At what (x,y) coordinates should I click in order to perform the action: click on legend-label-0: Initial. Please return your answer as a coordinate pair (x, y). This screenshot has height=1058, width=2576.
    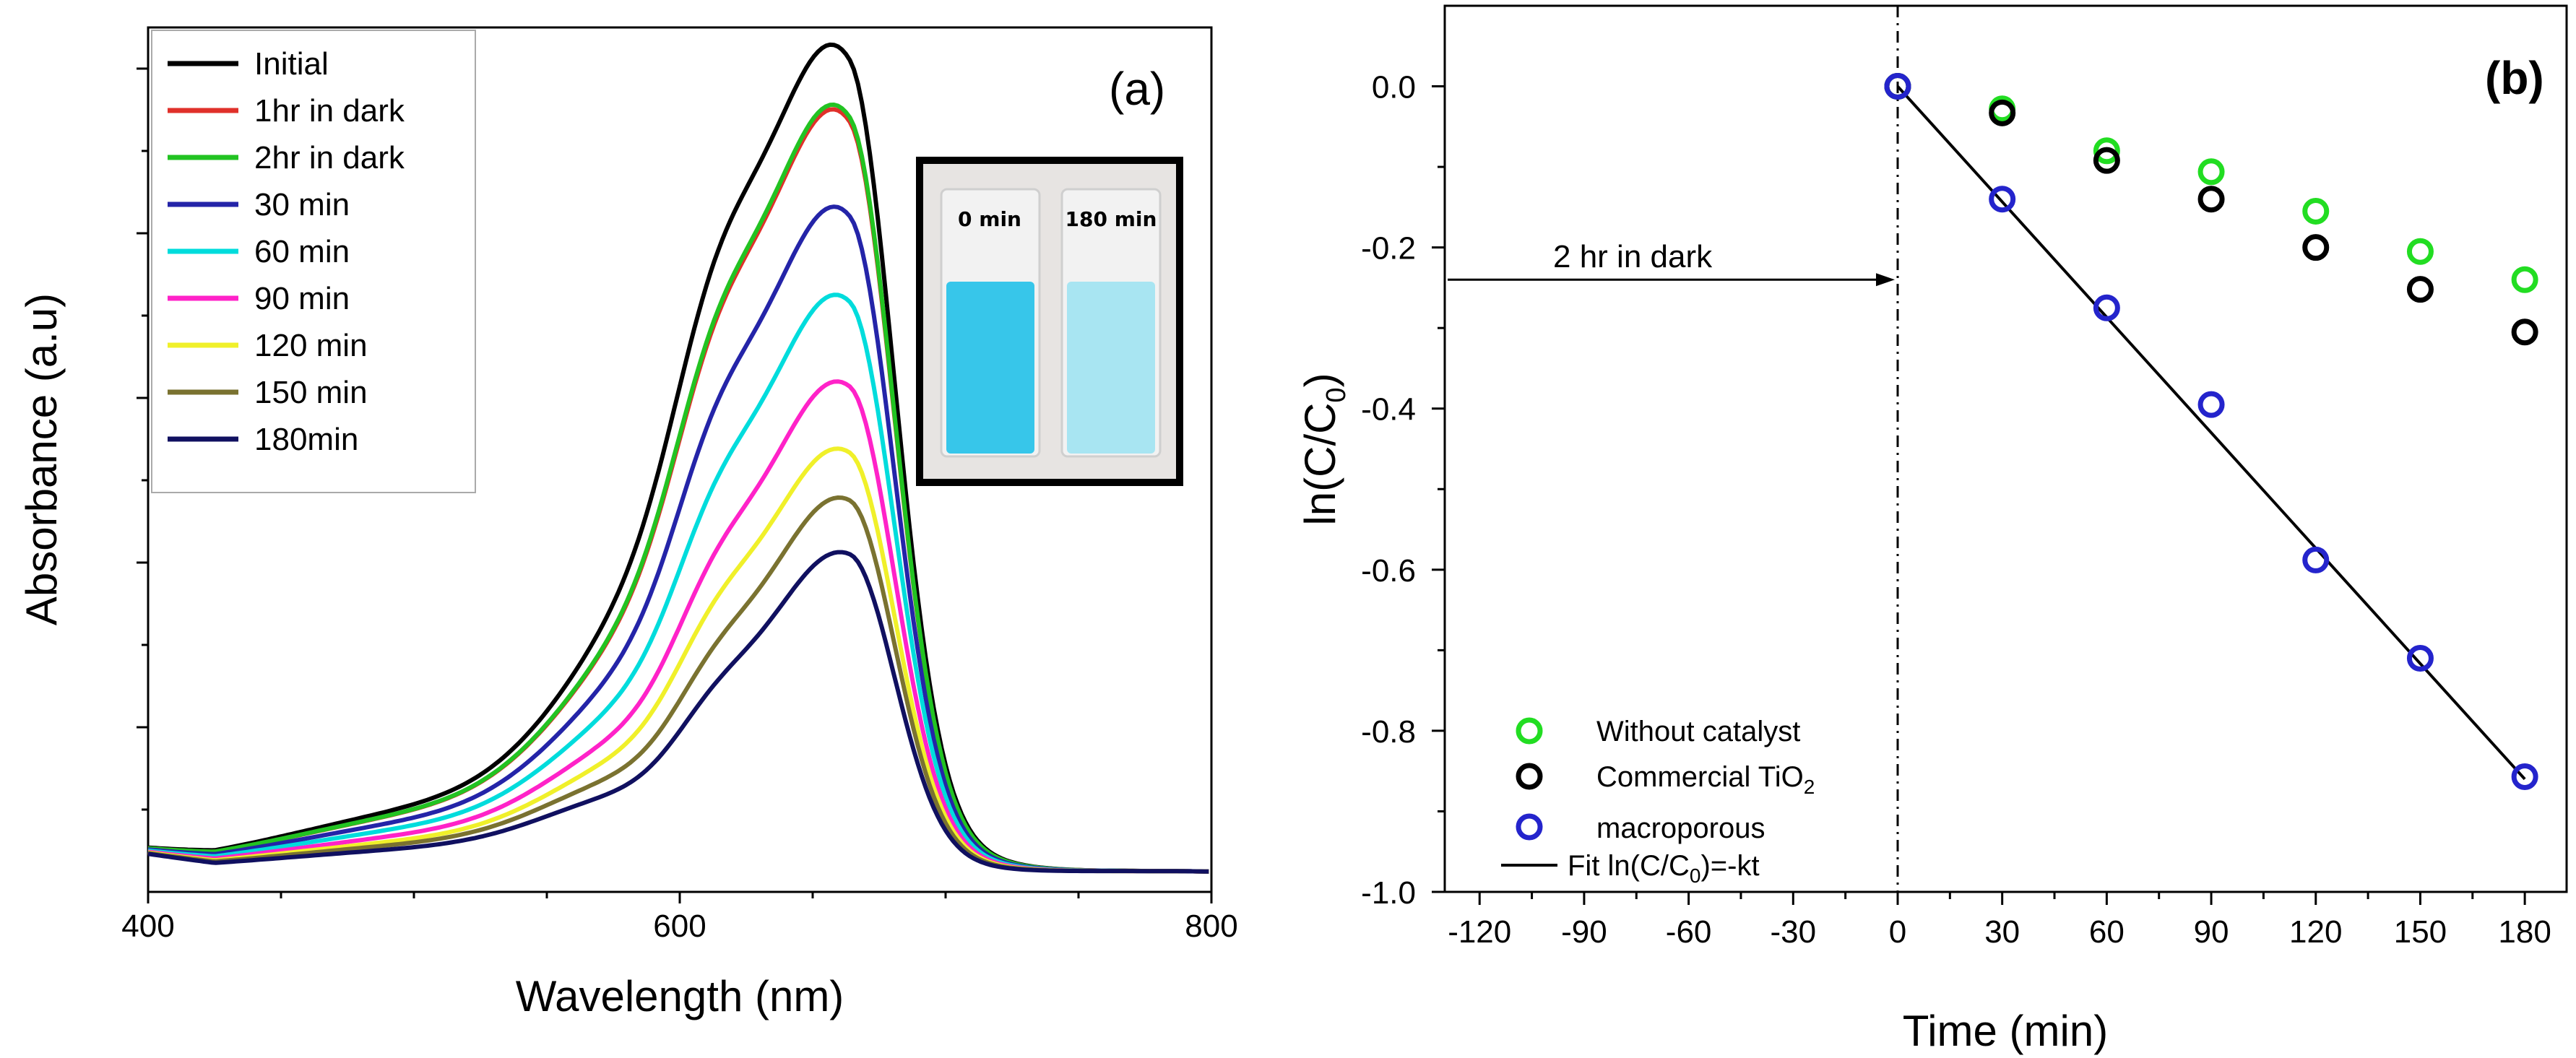
    Looking at the image, I should click on (291, 64).